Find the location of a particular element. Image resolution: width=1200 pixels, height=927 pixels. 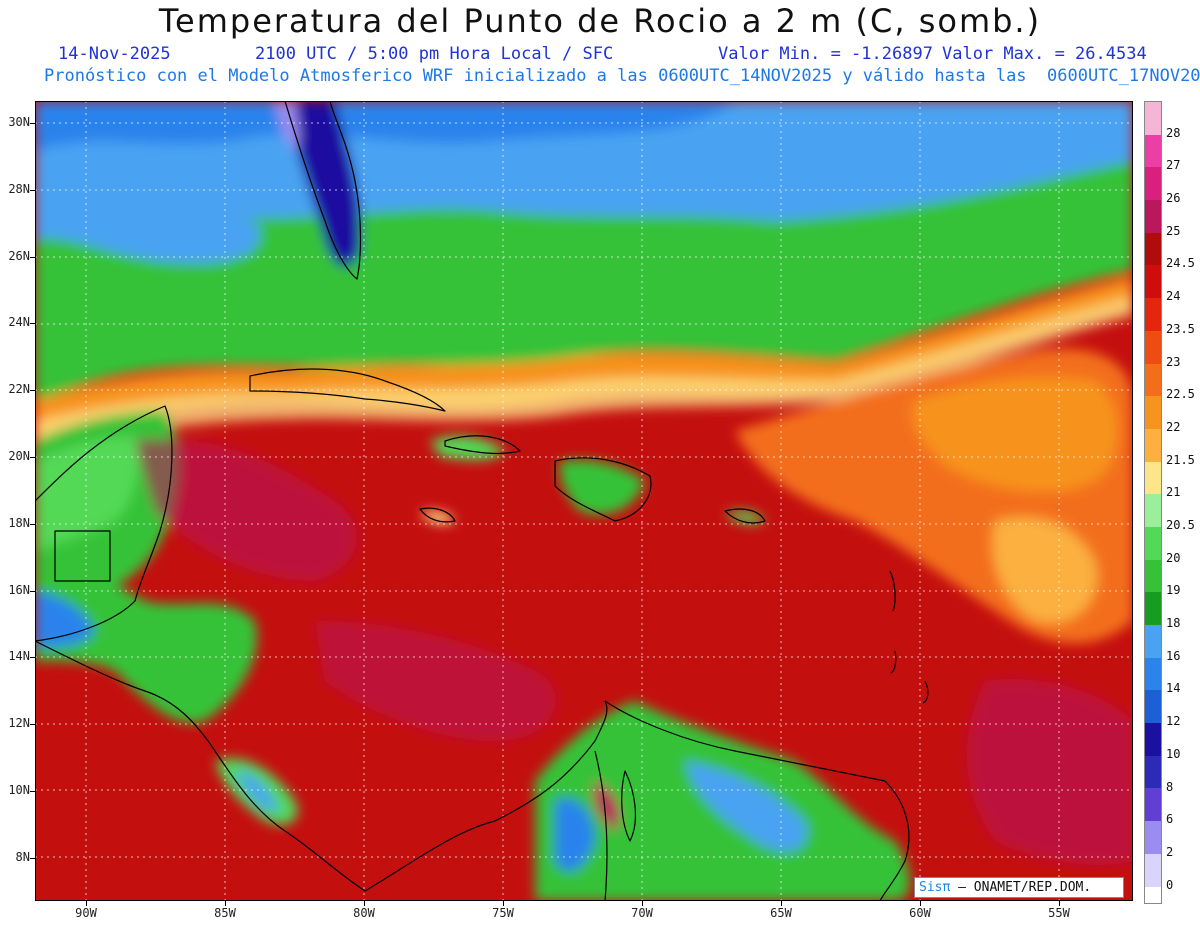

lat-label: 16N is located at coordinates (19, 589).